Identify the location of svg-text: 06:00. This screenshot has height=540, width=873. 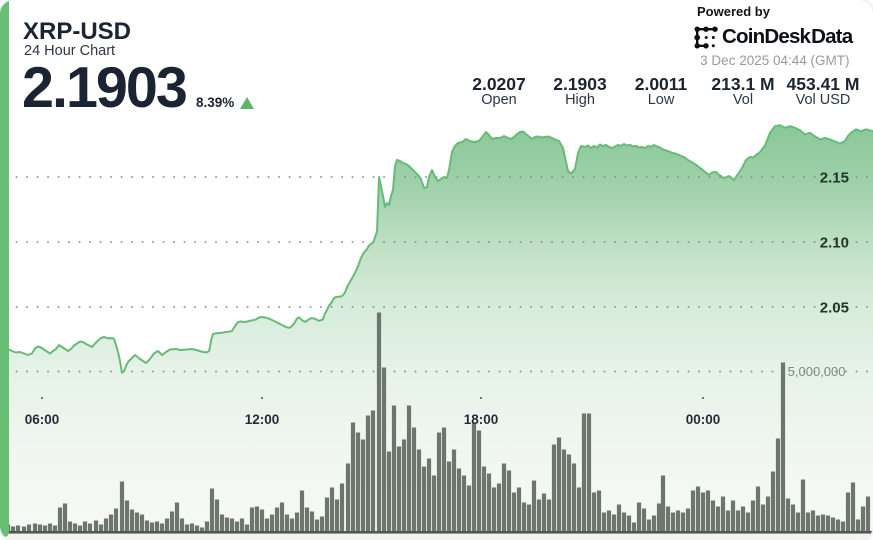
(42, 419).